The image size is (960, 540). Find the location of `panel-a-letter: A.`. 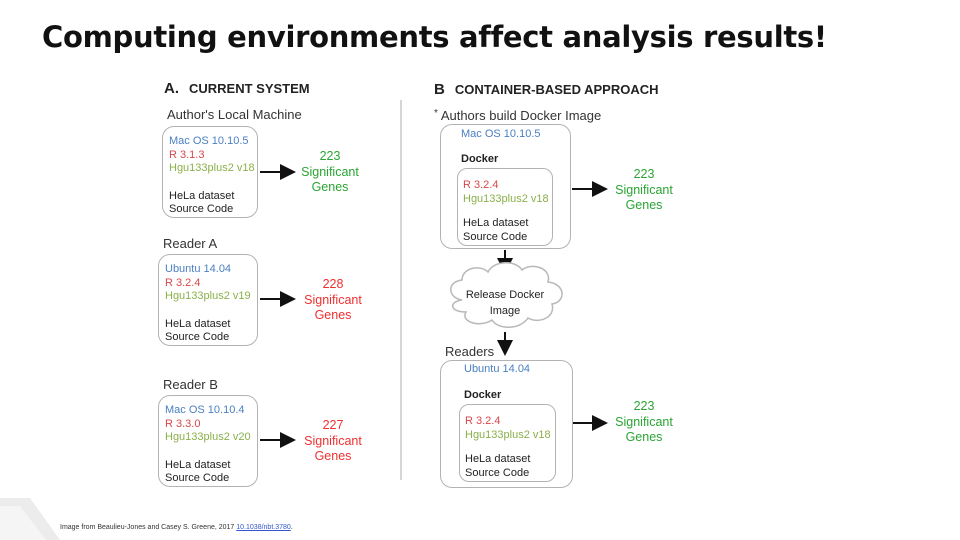

panel-a-letter: A. is located at coordinates (171, 88).